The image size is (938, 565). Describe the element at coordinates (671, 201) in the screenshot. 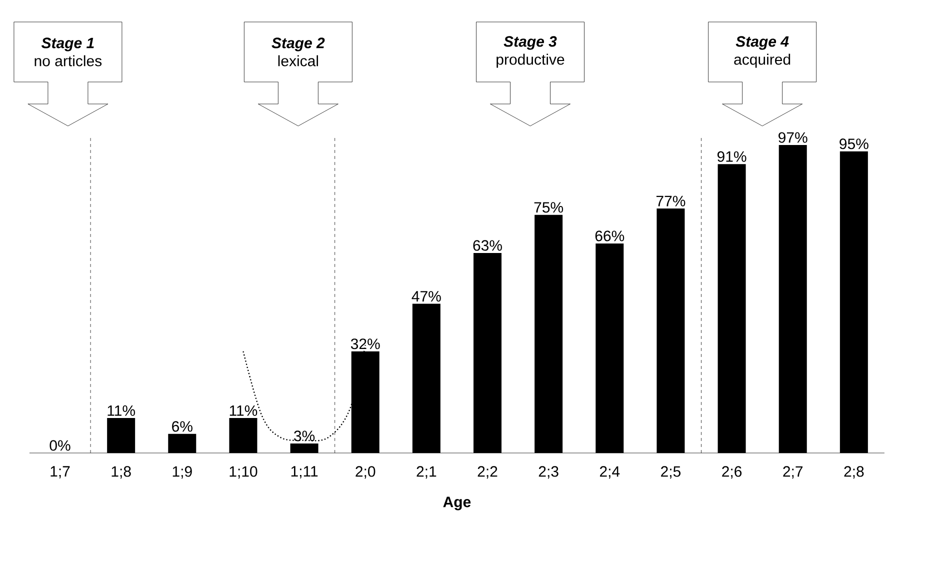

I see `data-label: 77%` at that location.